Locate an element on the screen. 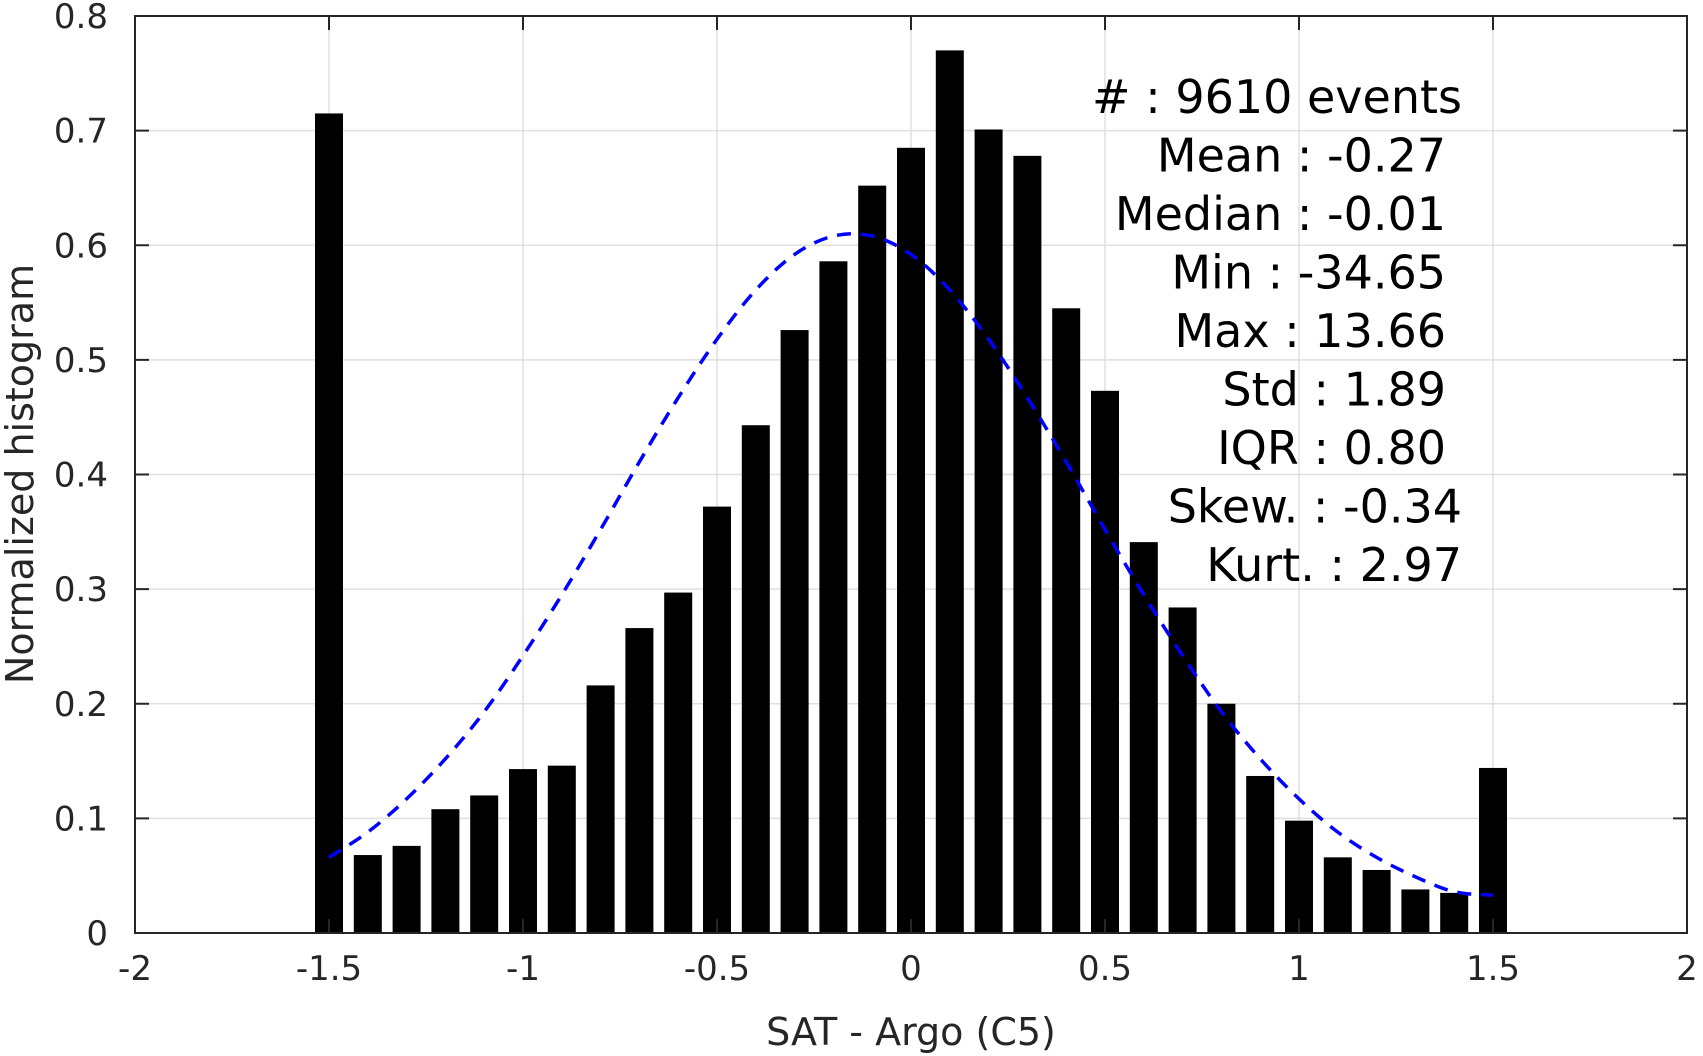 This screenshot has width=1703, height=1056. x-tick-labels: -2 -1.5 -1 -0.5 0 0.5 1 1.5 2 is located at coordinates (908, 969).